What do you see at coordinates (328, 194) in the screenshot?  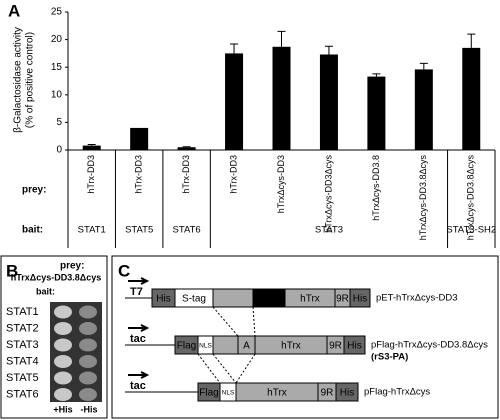 I see `x-tick-label: hTrxΔcys-DD3Δcys` at bounding box center [328, 194].